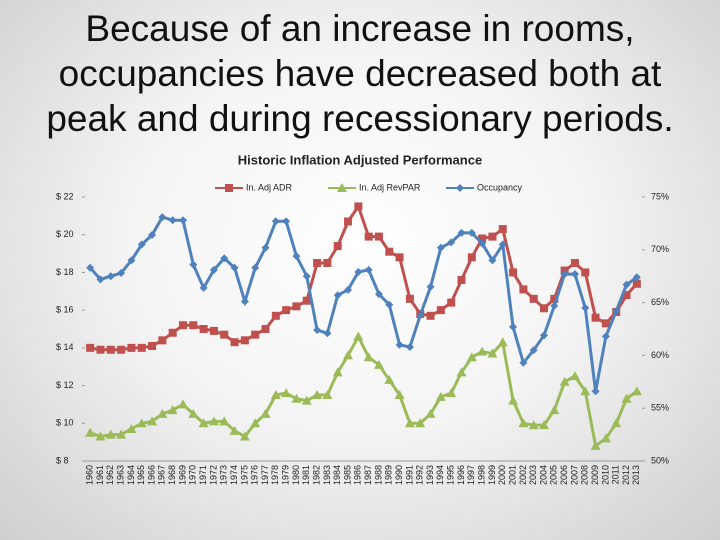  What do you see at coordinates (327, 475) in the screenshot?
I see `x-tick-label: 1983` at bounding box center [327, 475].